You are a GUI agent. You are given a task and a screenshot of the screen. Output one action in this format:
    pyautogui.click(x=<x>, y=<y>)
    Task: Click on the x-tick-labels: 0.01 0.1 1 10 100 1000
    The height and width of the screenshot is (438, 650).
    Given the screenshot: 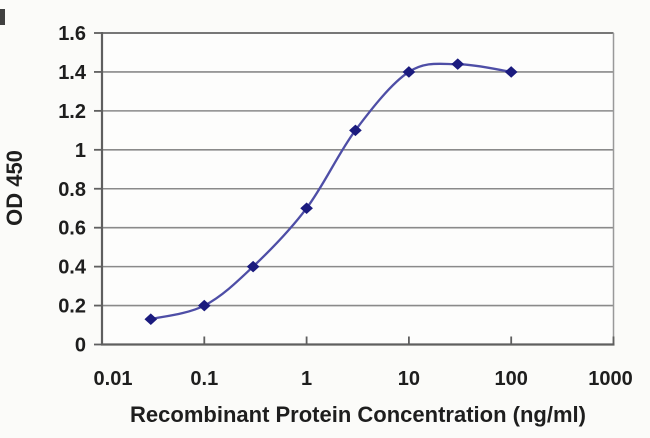 What is the action you would take?
    pyautogui.click(x=363, y=379)
    